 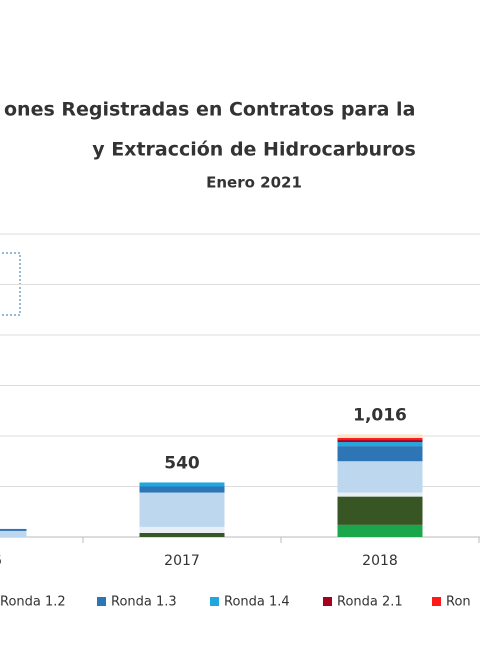 I want to click on legend-label: Ron, so click(x=458, y=602).